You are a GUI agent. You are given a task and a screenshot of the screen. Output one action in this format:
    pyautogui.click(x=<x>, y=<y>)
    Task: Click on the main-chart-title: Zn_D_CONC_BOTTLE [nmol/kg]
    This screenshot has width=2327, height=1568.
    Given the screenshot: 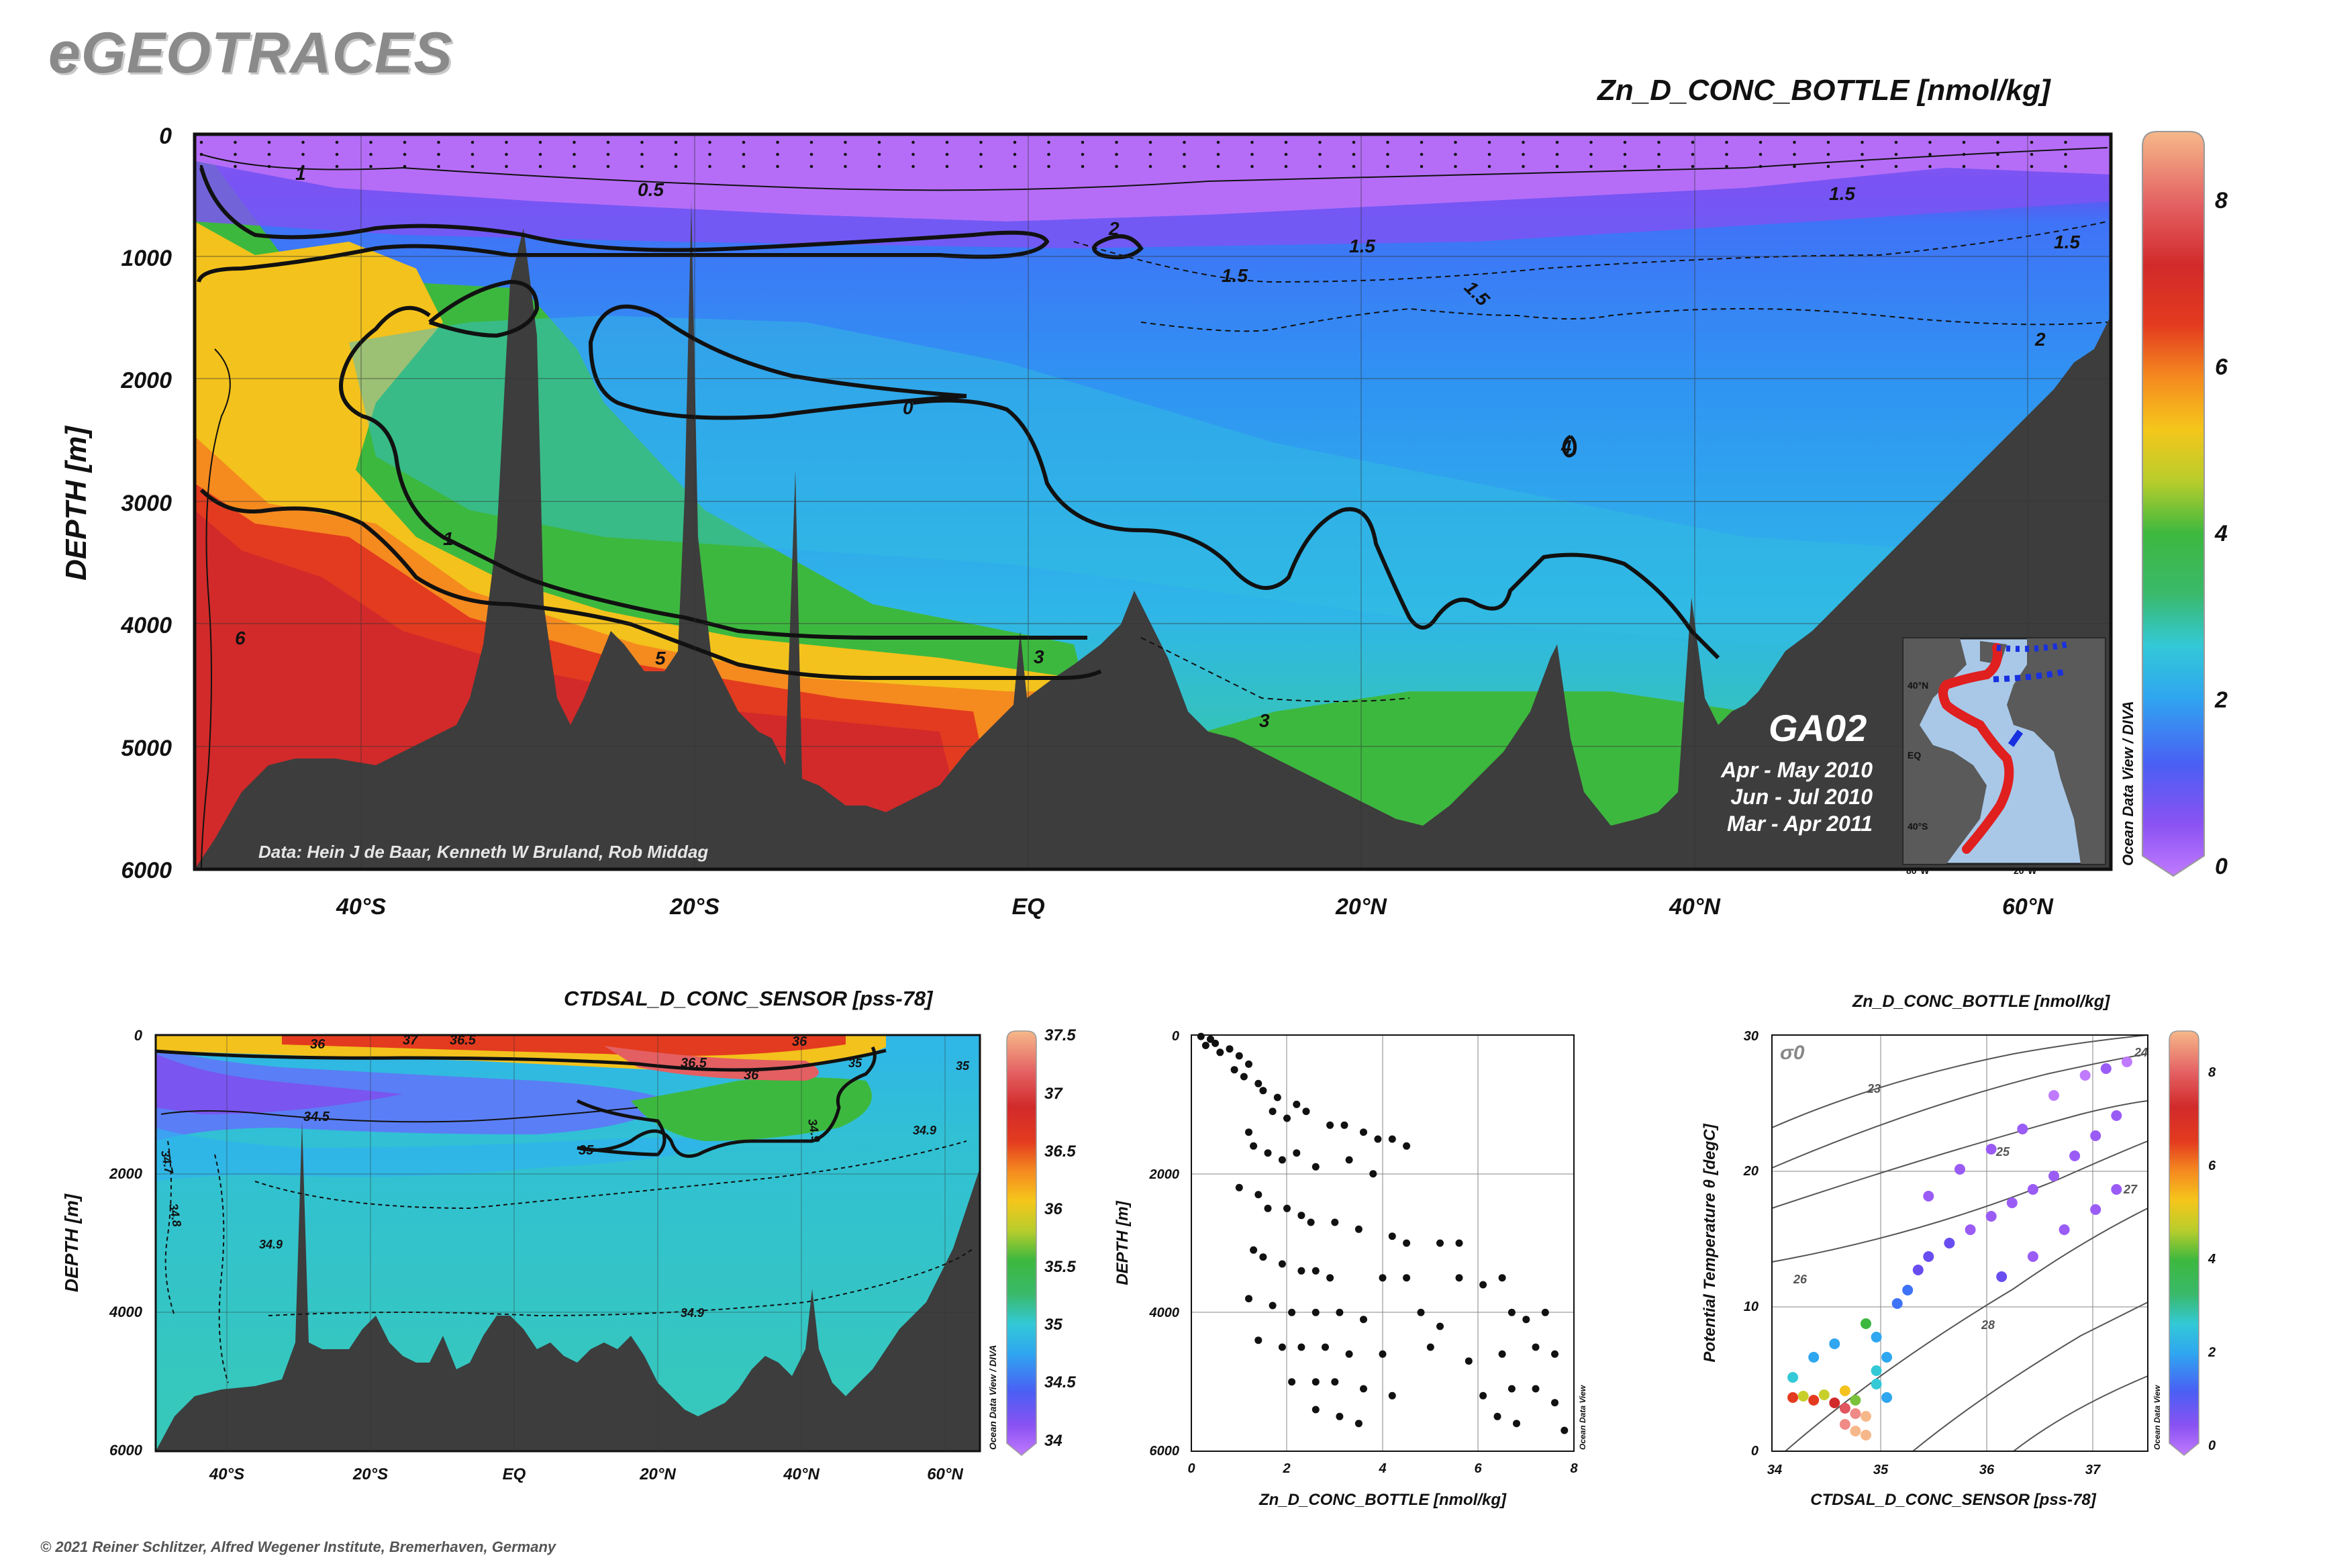 What is the action you would take?
    pyautogui.click(x=1823, y=91)
    